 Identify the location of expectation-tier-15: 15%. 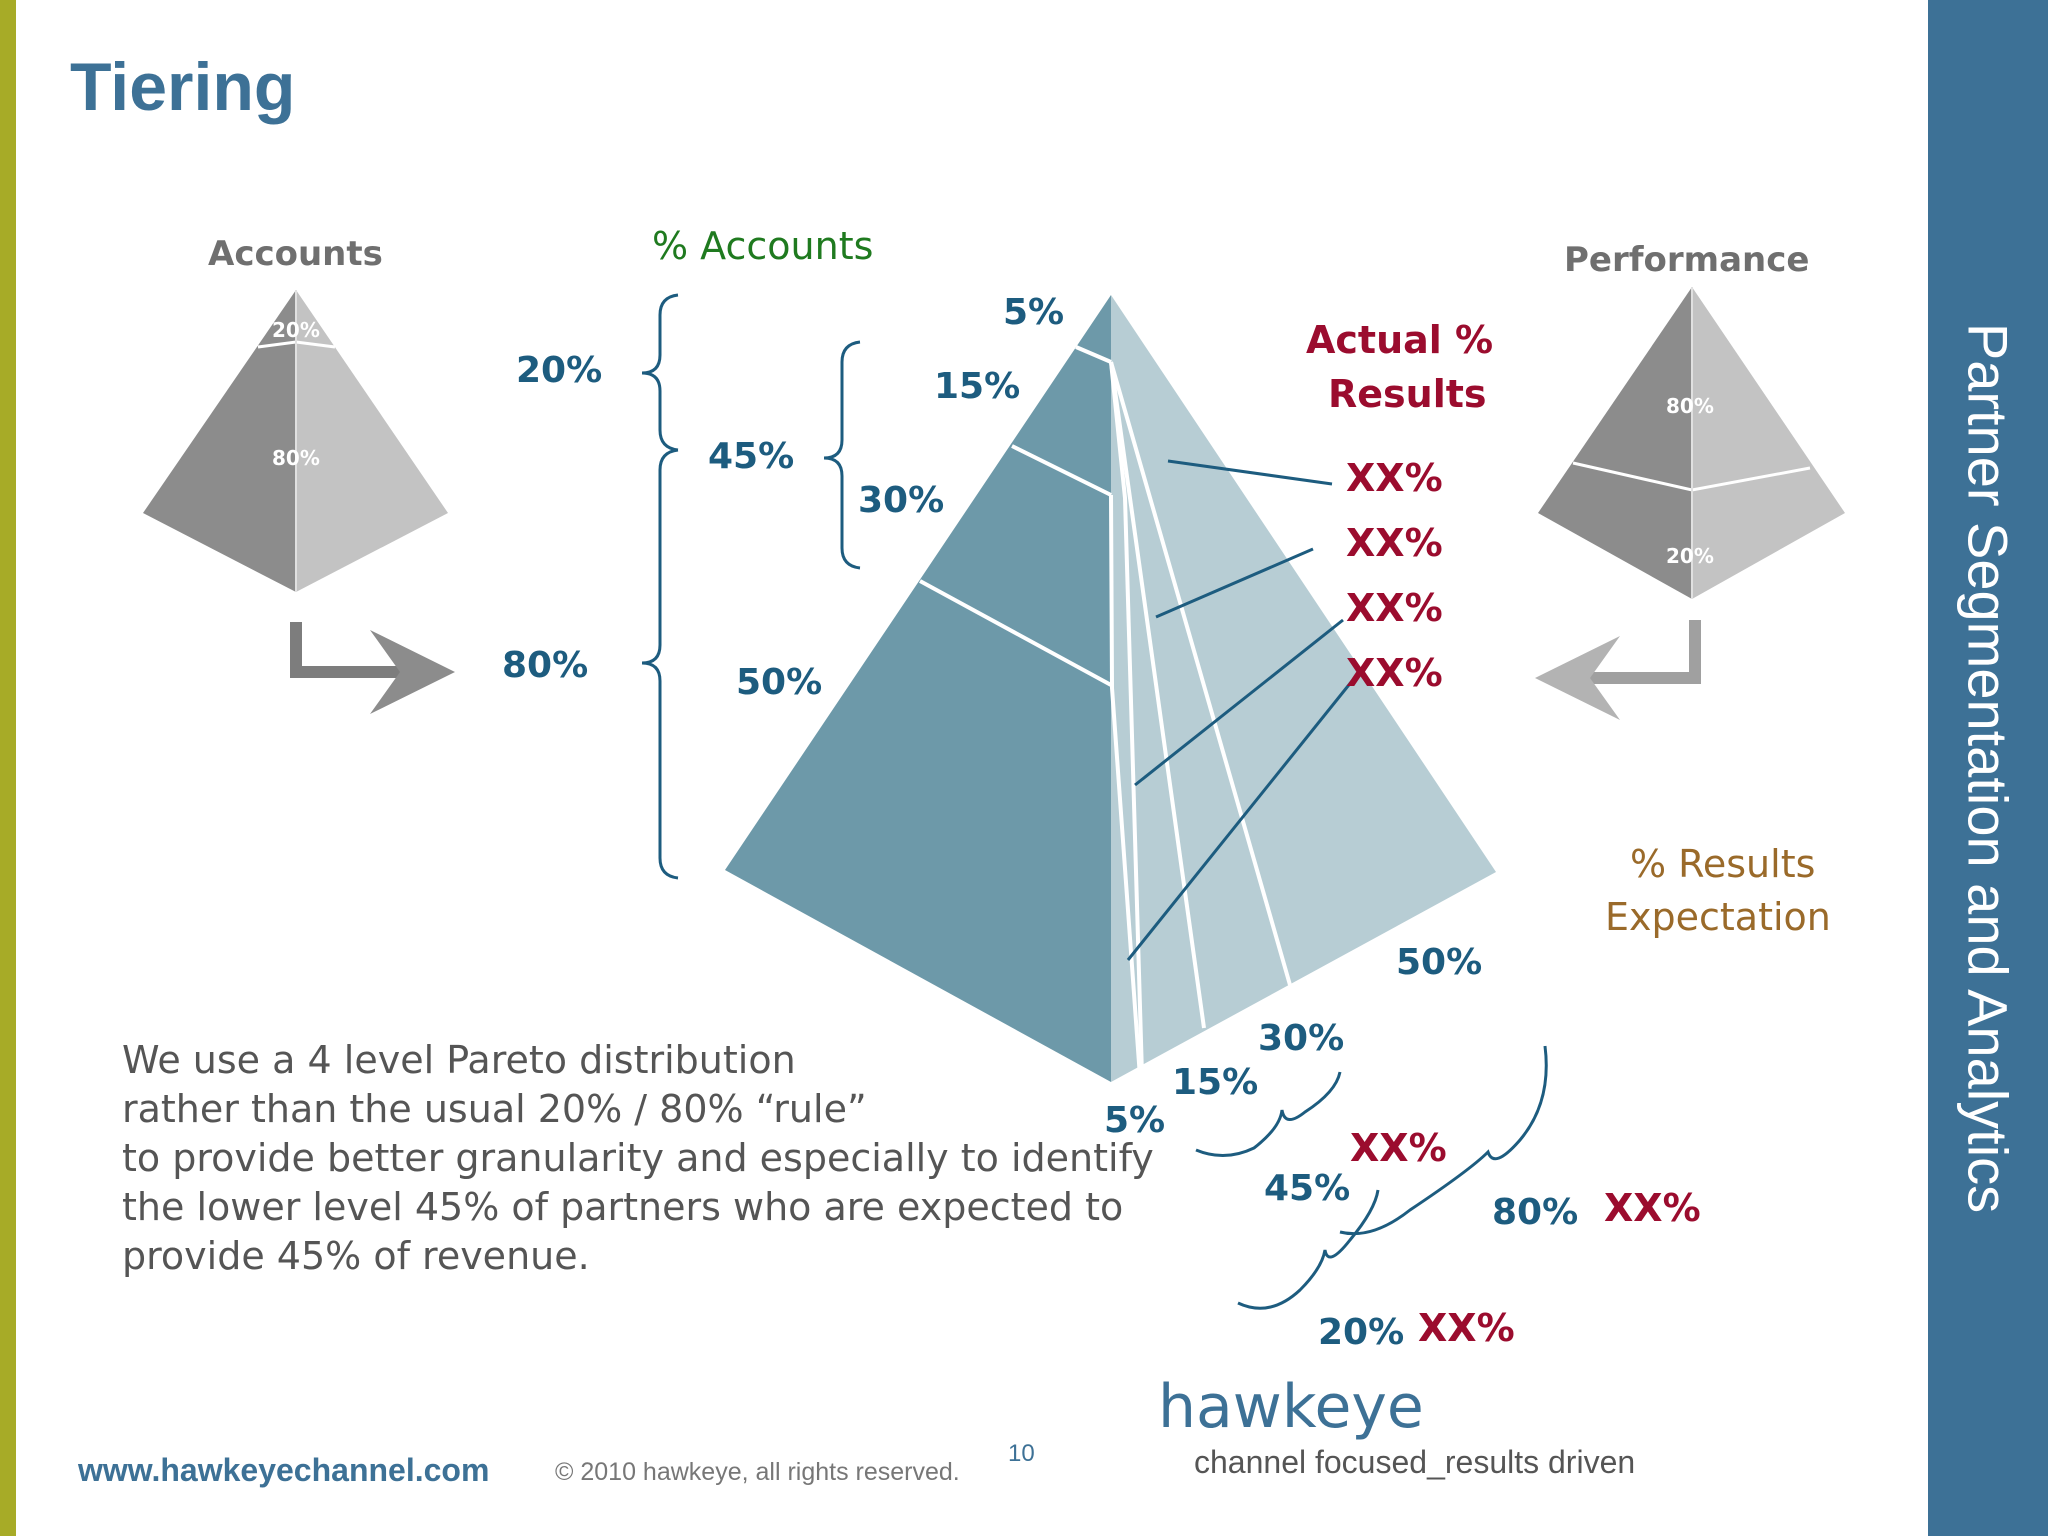
(1215, 1082).